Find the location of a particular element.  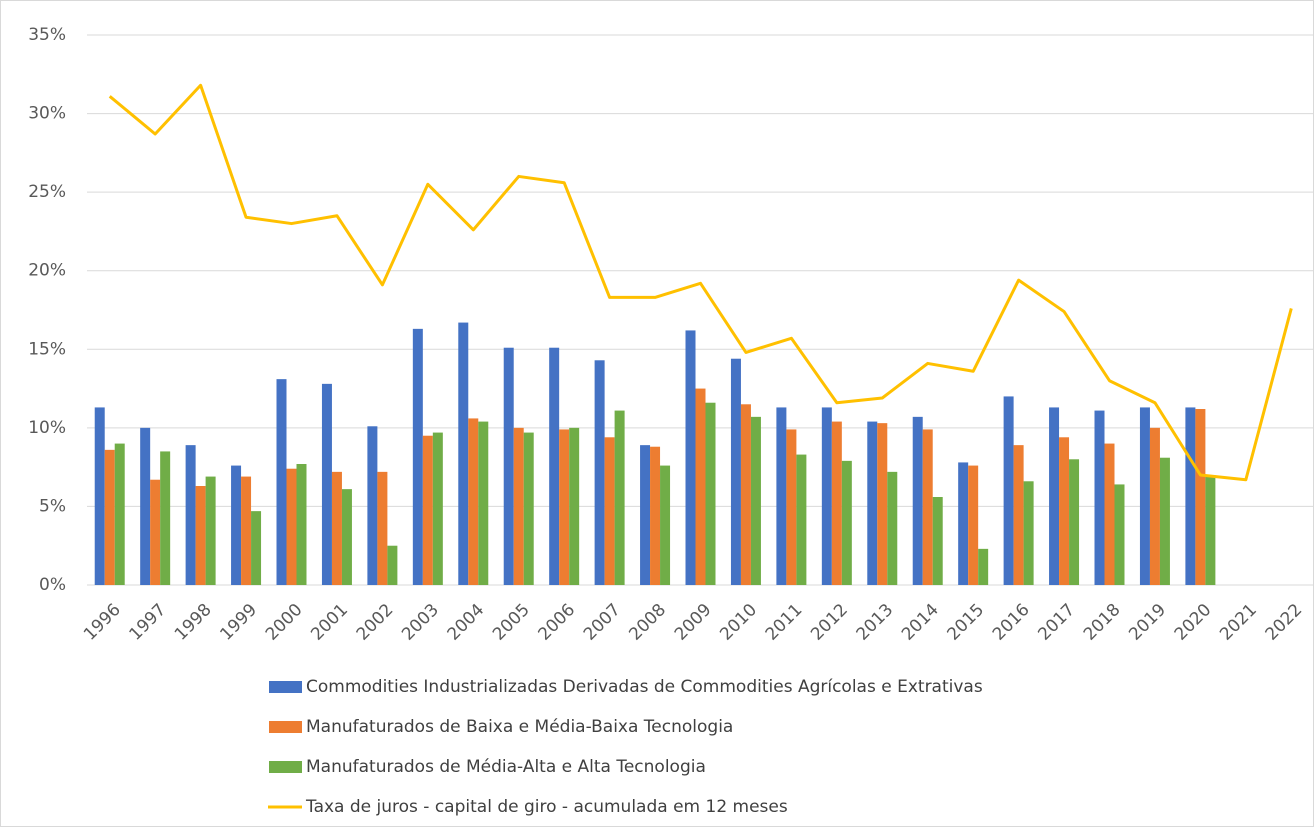

y-tick-label: 20% is located at coordinates (47, 271).